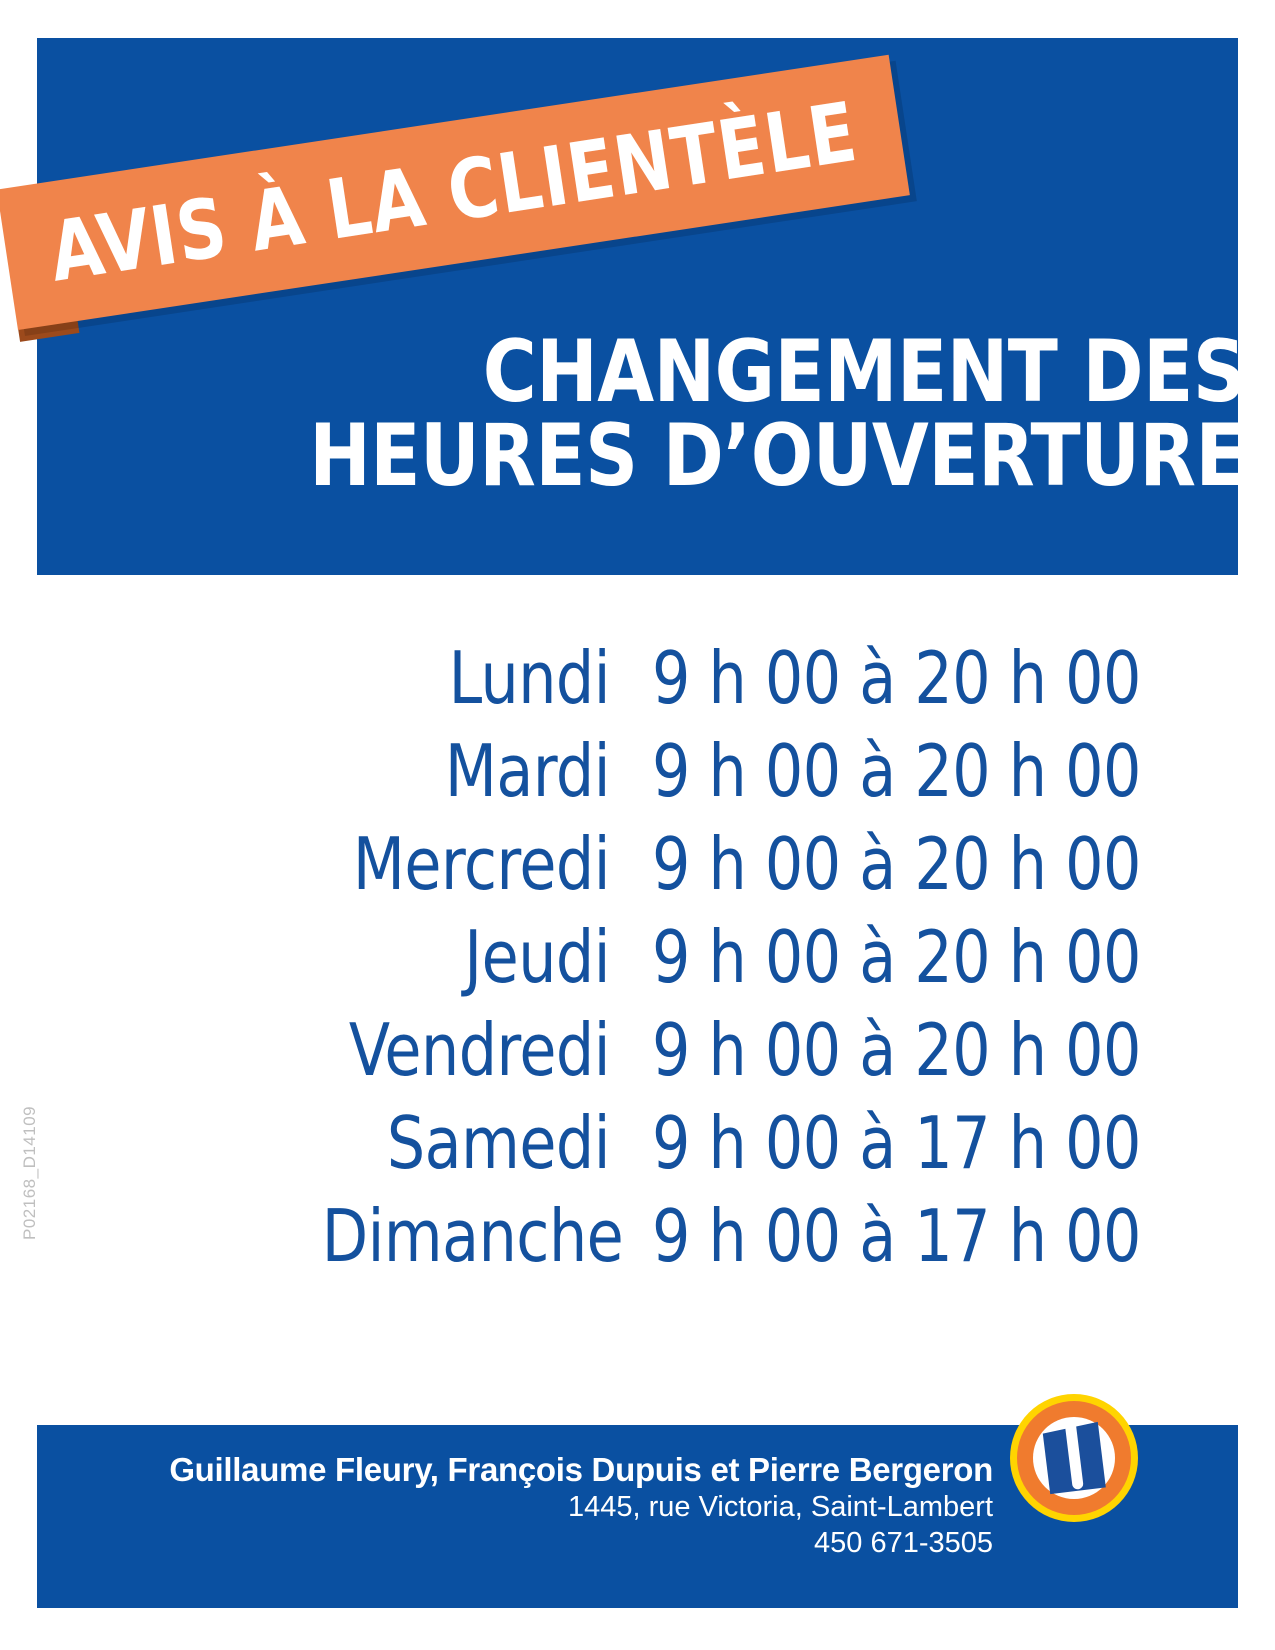 The image size is (1275, 1650). Describe the element at coordinates (903, 1542) in the screenshot. I see `footer-phone: 450 671-3505` at that location.